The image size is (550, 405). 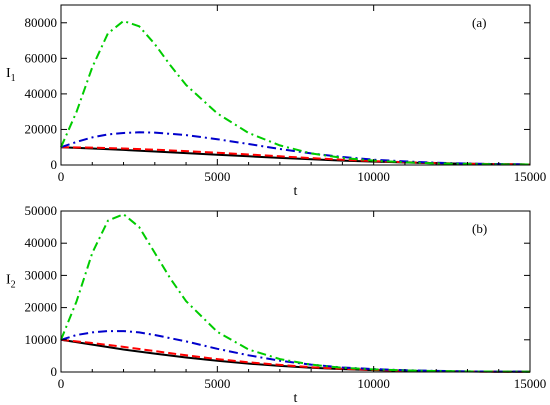 What do you see at coordinates (296, 191) in the screenshot?
I see `panel-a-x-axis-label: t` at bounding box center [296, 191].